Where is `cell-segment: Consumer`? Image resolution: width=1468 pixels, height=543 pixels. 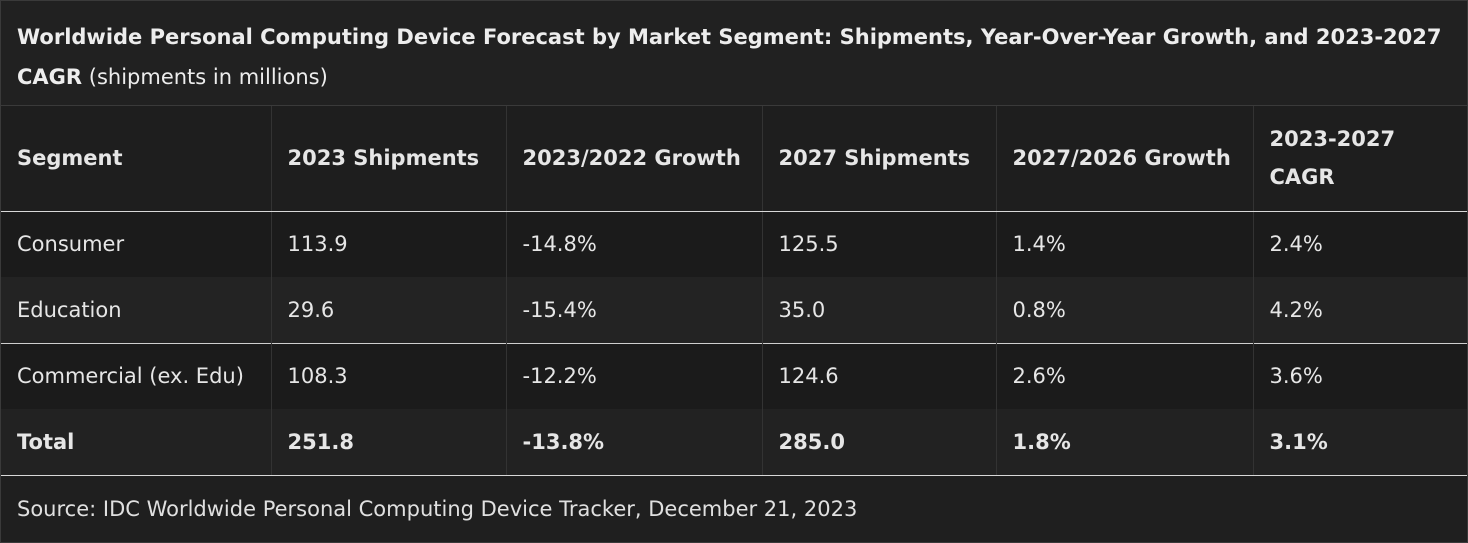 cell-segment: Consumer is located at coordinates (136, 244).